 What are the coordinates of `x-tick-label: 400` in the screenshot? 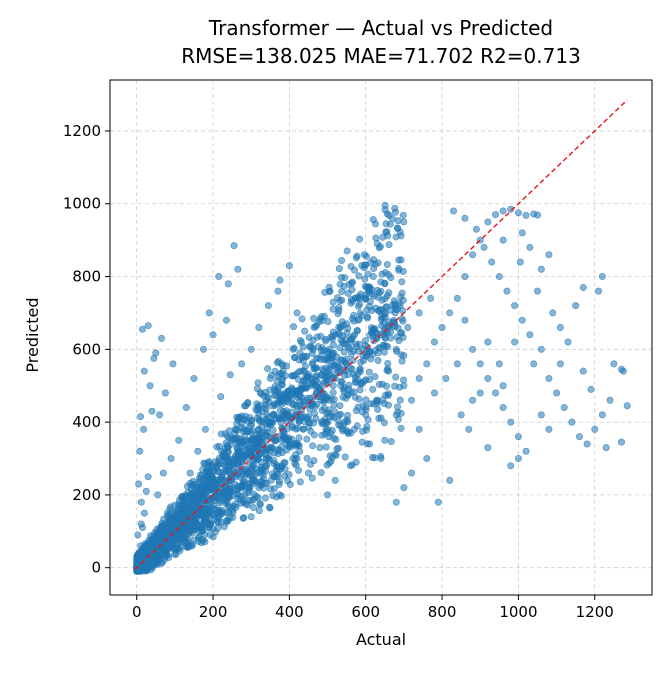 It's located at (289, 612).